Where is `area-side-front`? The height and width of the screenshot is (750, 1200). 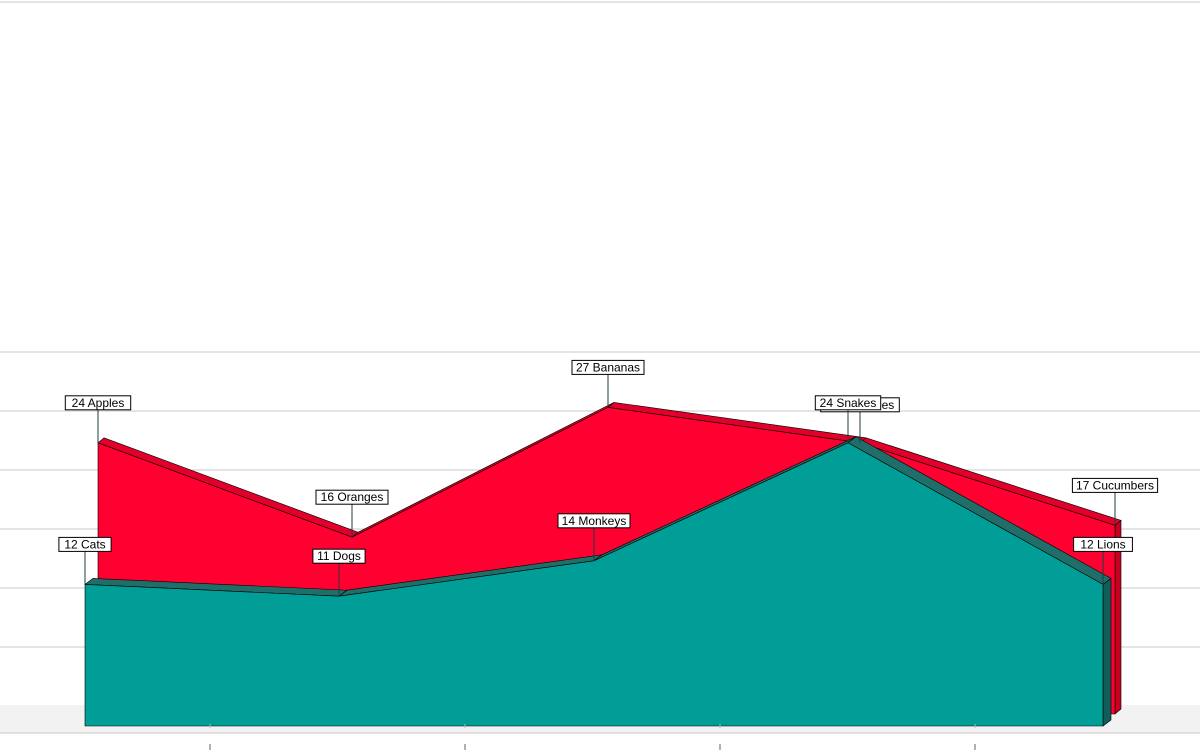
area-side-front is located at coordinates (1107, 652).